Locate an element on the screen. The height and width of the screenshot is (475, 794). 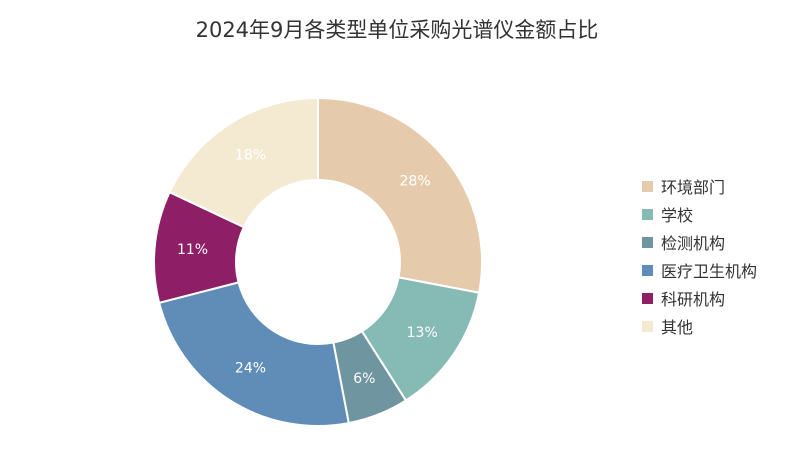
slice-环境部门 is located at coordinates (400, 195).